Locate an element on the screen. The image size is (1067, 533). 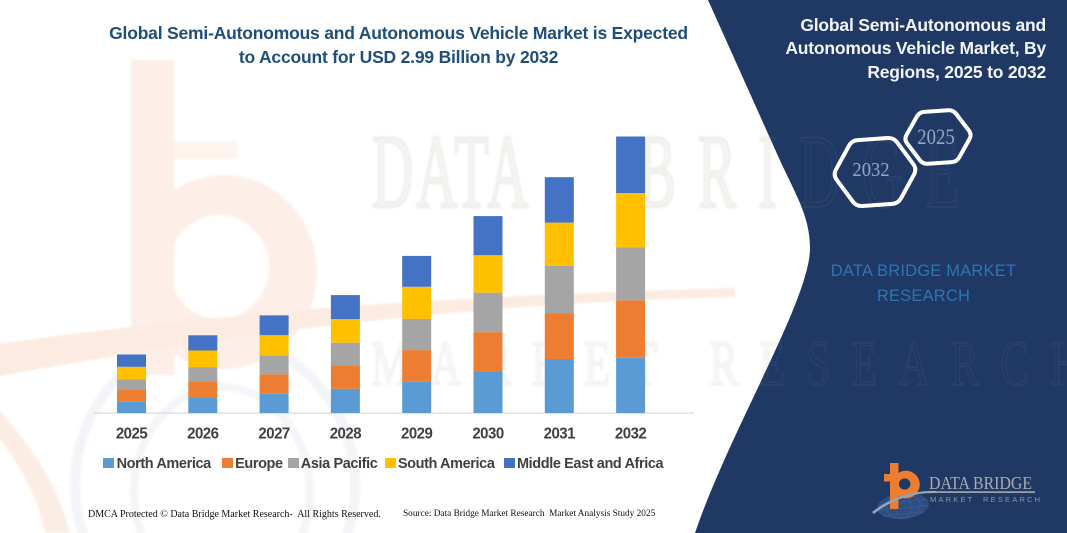
svg-text: DATA is located at coordinates (451, 172).